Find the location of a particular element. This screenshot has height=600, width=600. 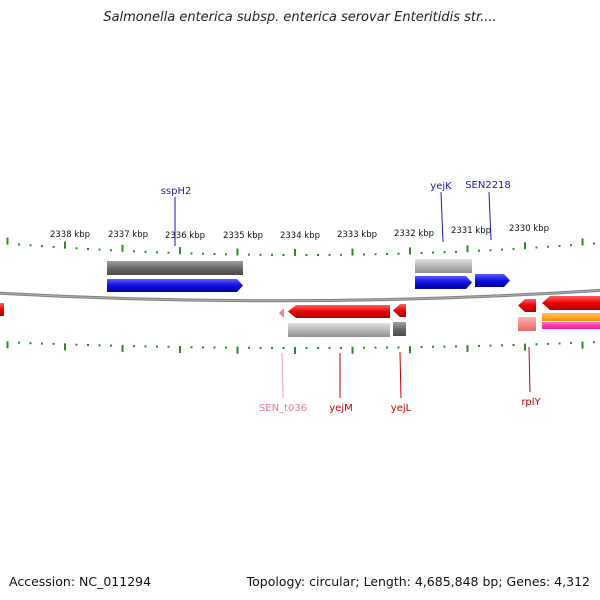

gene-label-yejL: yejL is located at coordinates (401, 408).